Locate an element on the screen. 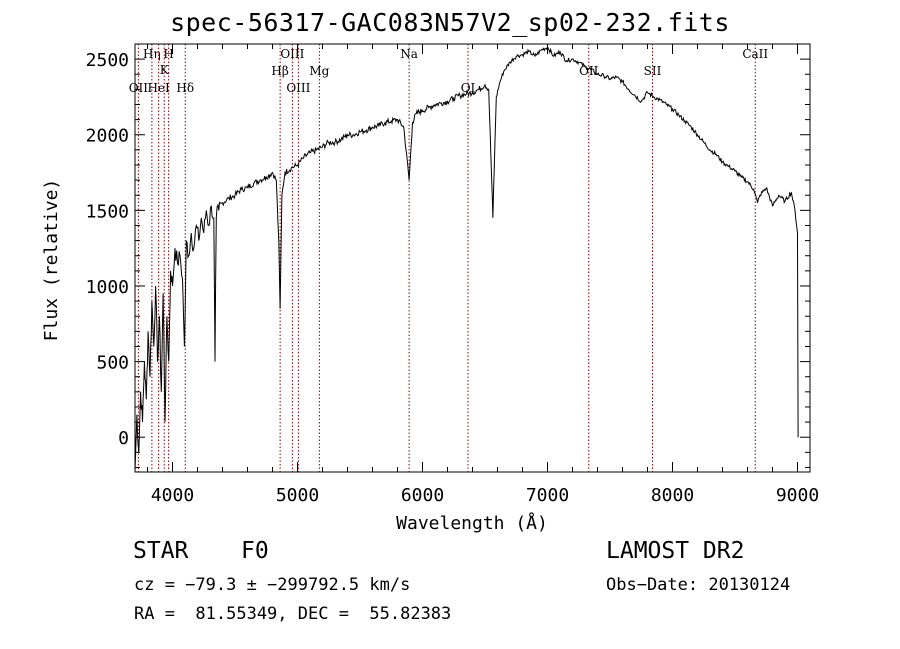 The height and width of the screenshot is (649, 900). y-tick-label: 2500 is located at coordinates (107, 60).